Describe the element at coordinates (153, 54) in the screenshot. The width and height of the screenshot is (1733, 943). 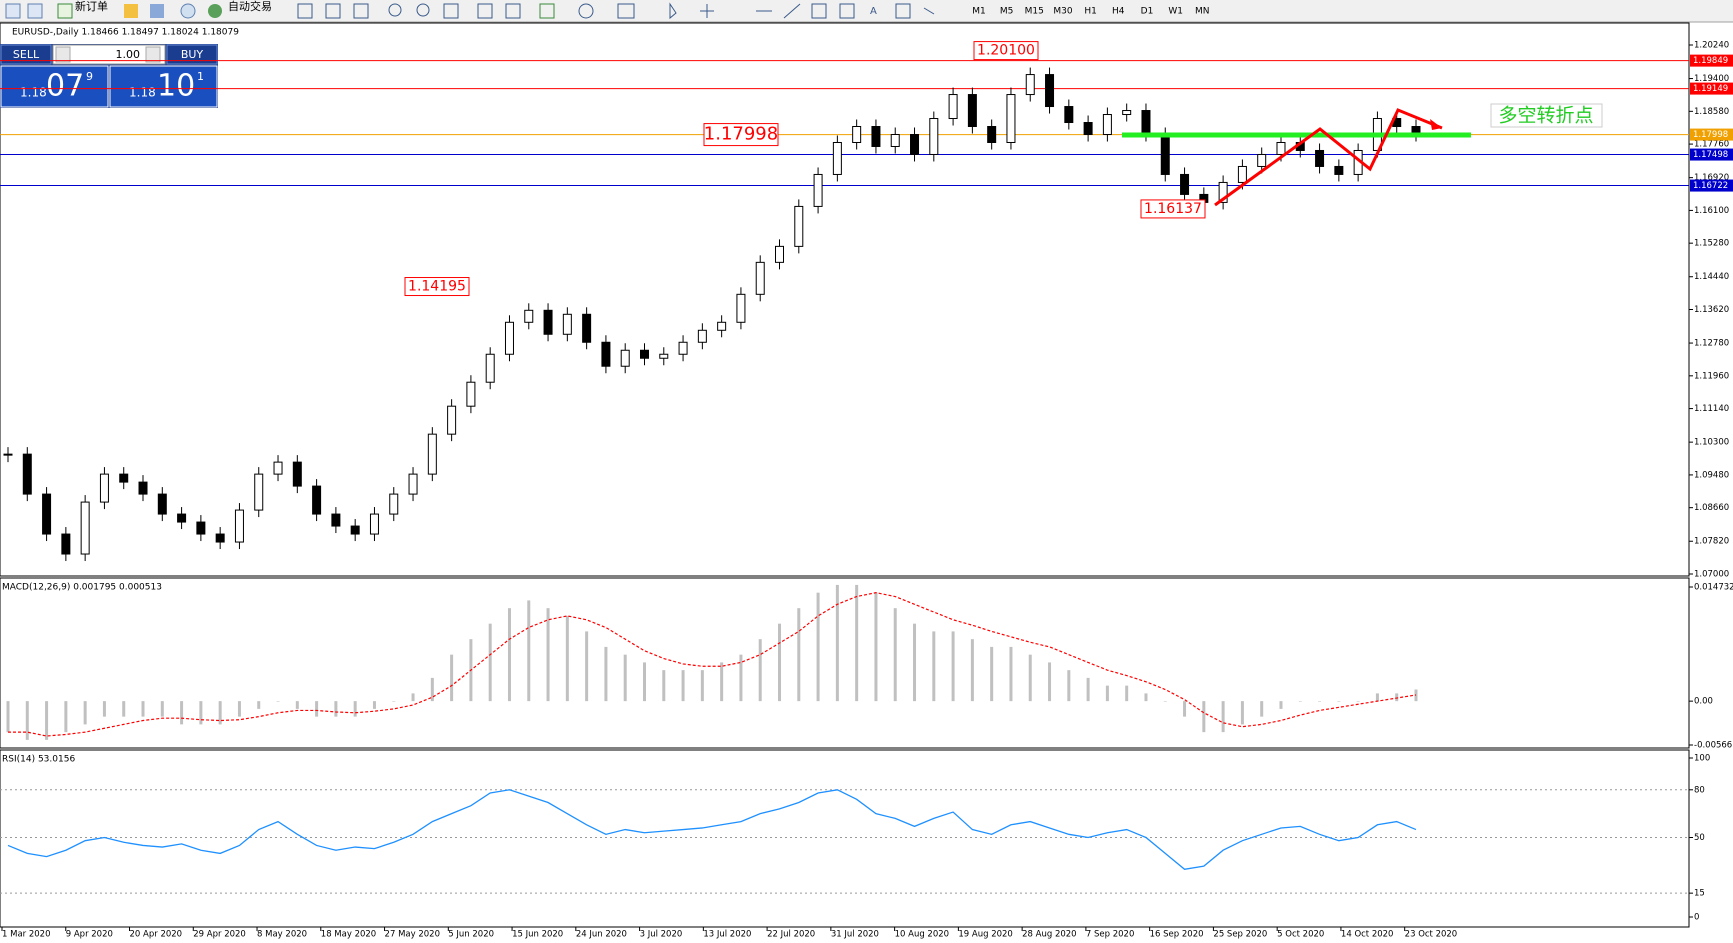
I see `lot-increase` at that location.